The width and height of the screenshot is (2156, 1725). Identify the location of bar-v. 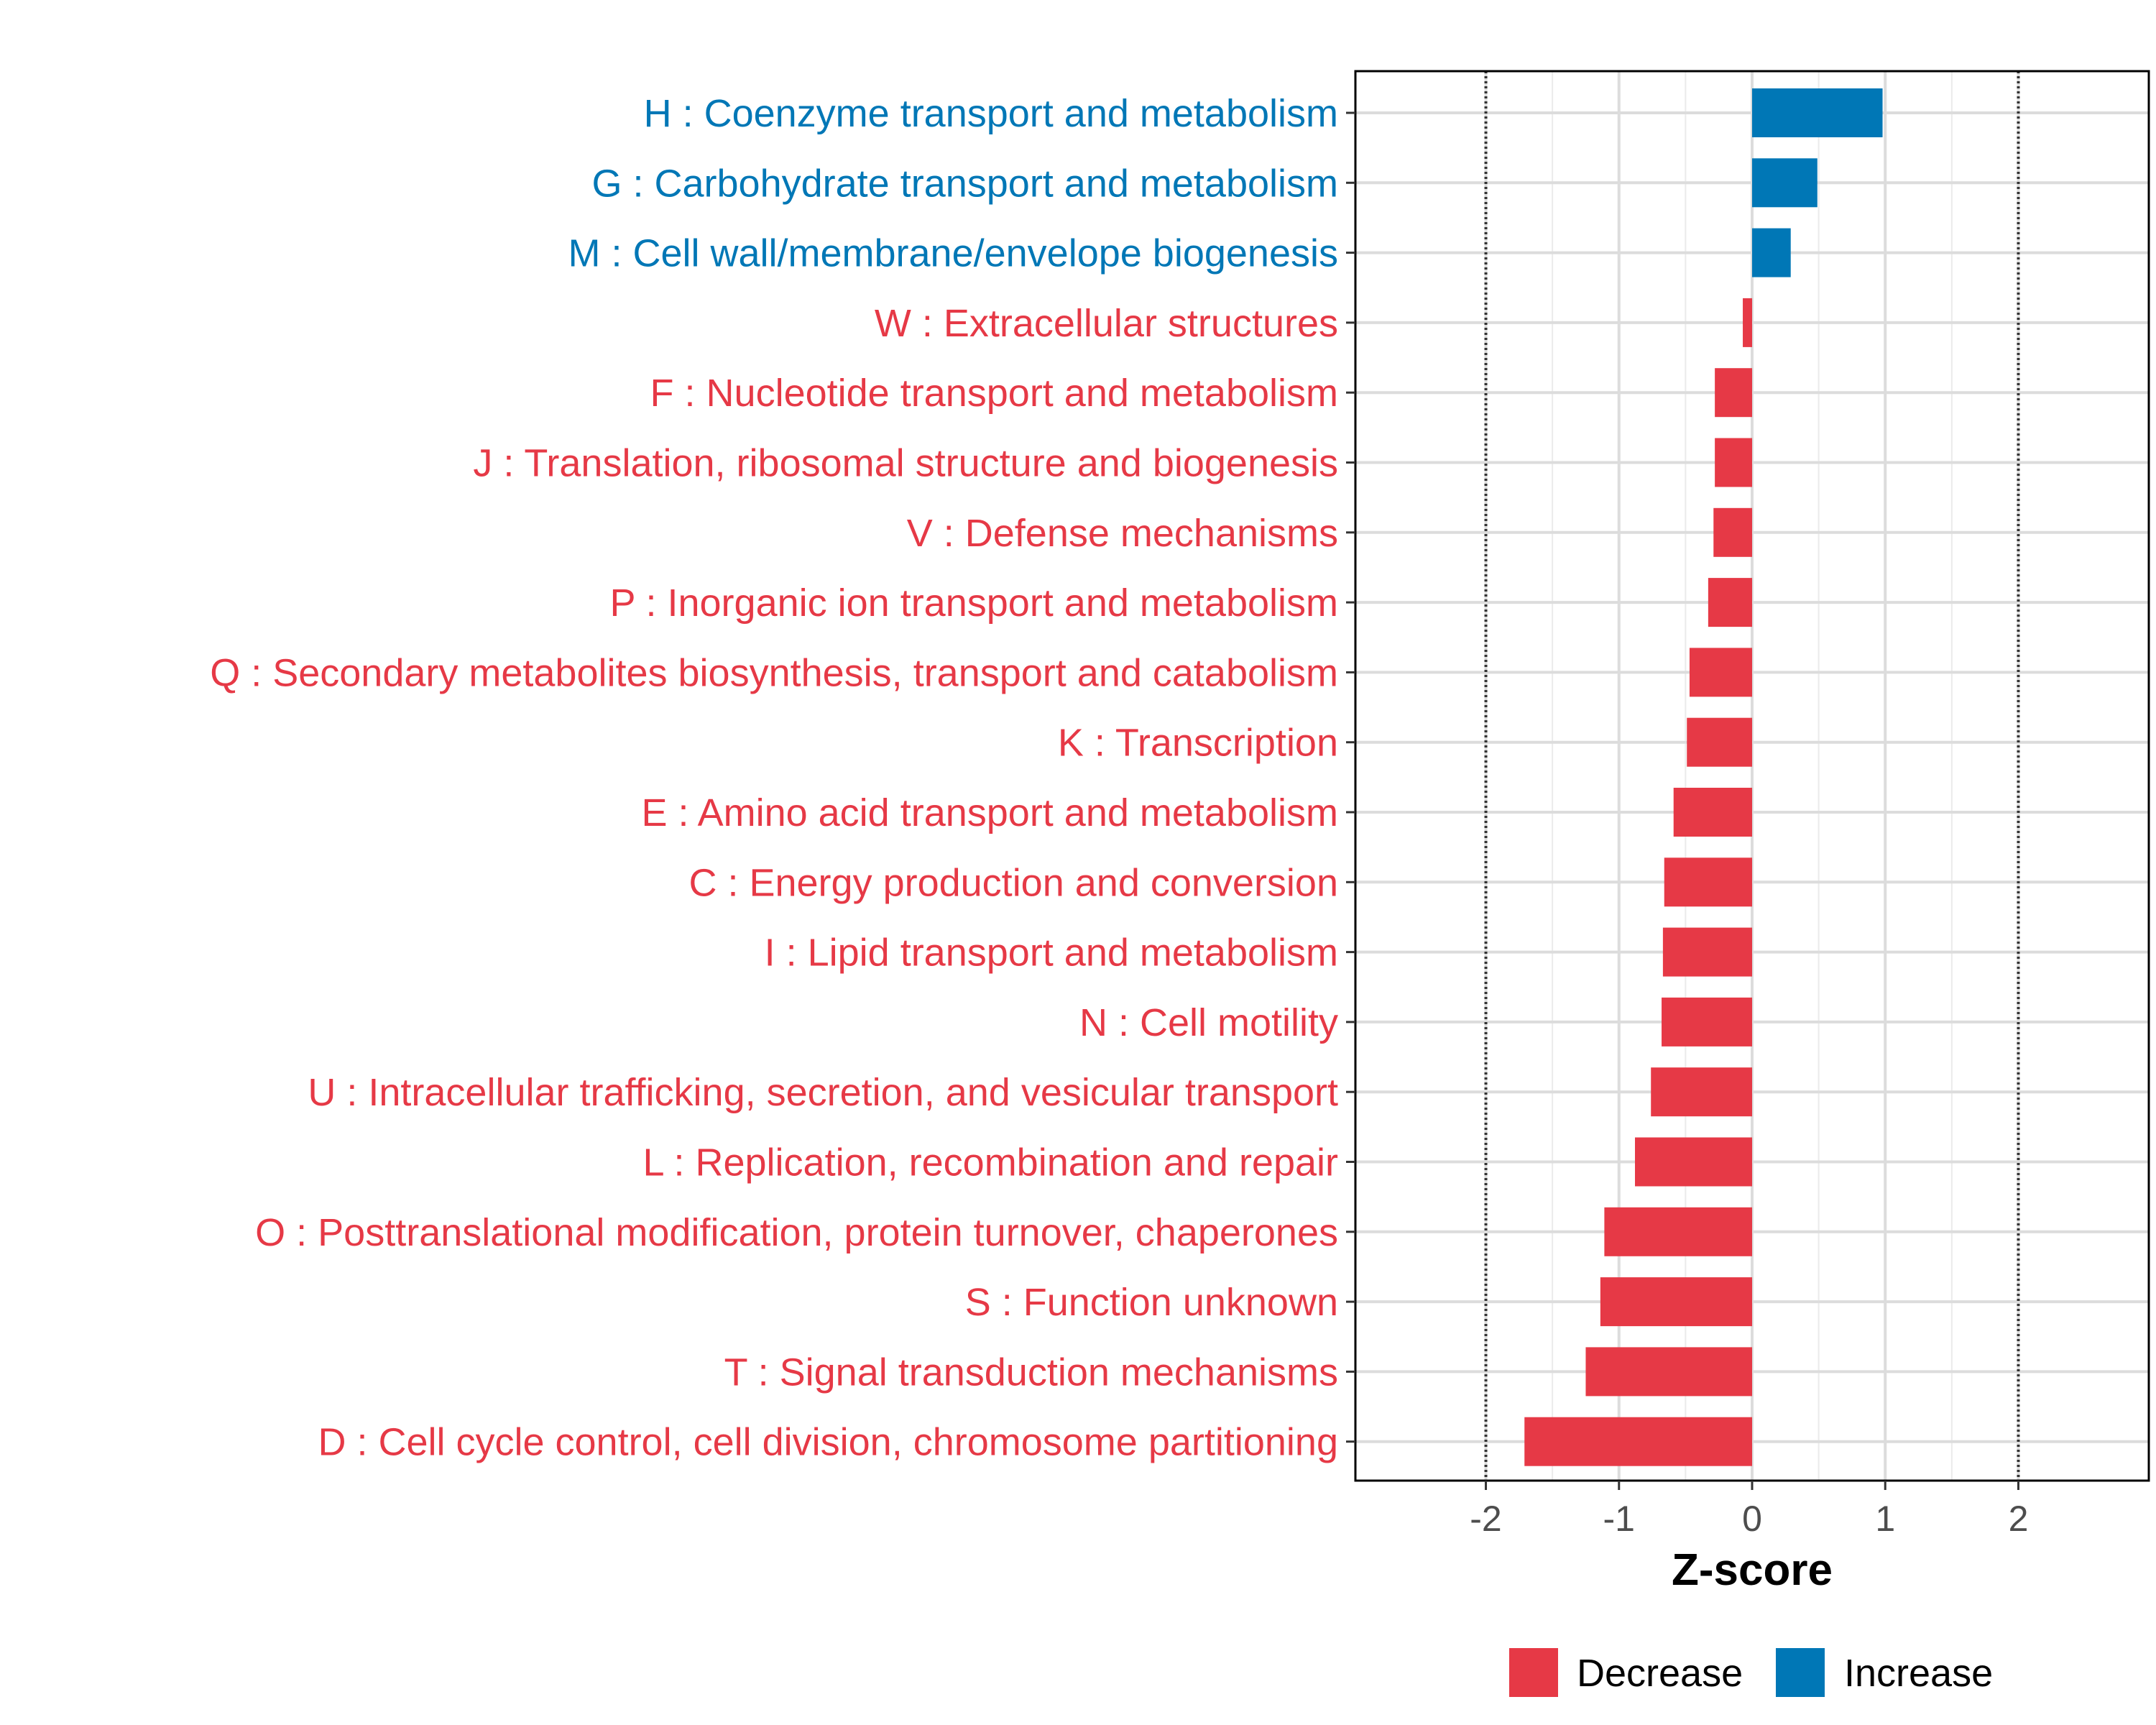
(1732, 532).